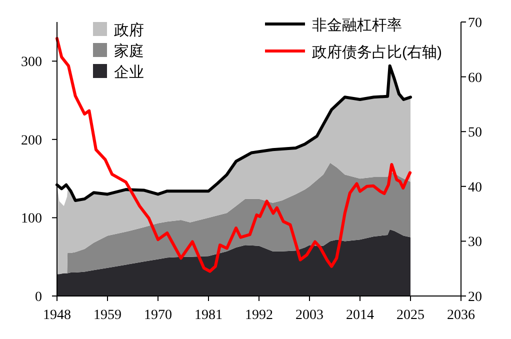  I want to click on y2-tick-label: 30, so click(475, 242).